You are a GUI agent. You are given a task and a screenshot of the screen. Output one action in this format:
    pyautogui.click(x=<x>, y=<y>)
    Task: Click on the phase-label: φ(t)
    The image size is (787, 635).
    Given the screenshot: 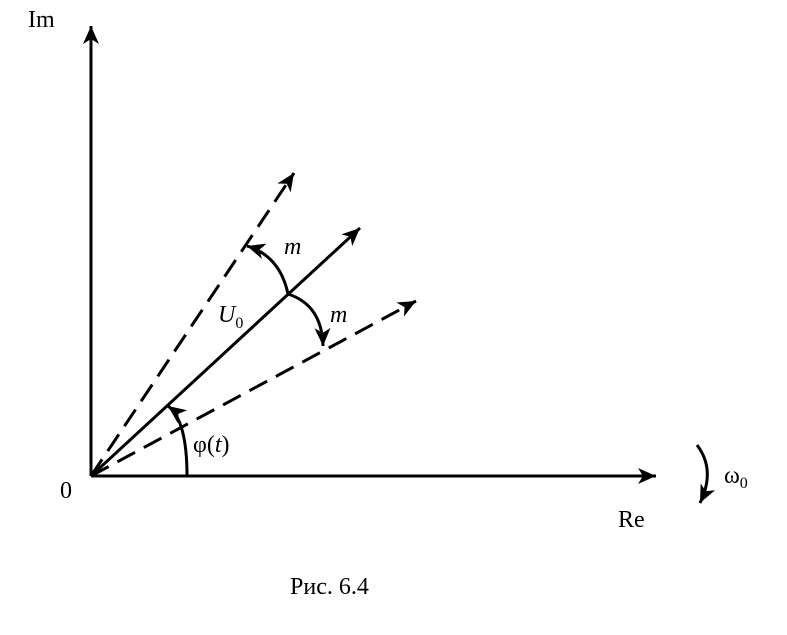 What is the action you would take?
    pyautogui.click(x=211, y=445)
    